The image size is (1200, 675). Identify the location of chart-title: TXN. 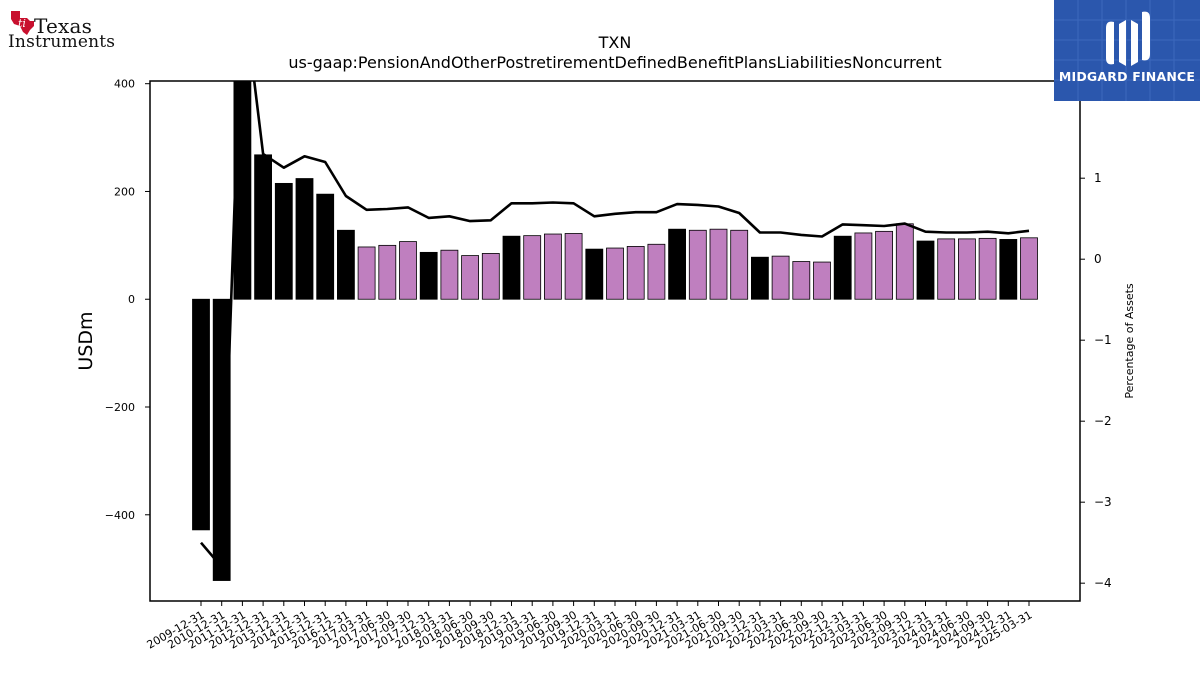
(615, 42).